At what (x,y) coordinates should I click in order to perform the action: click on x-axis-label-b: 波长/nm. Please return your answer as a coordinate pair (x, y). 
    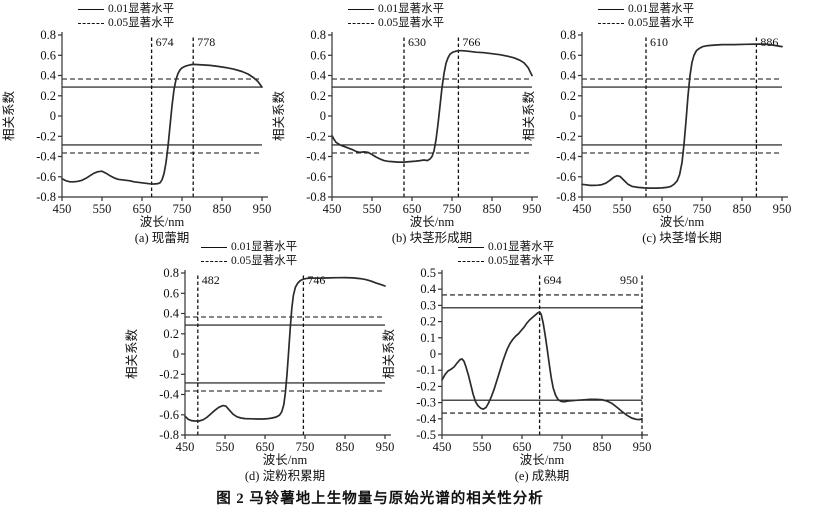
    Looking at the image, I should click on (432, 222).